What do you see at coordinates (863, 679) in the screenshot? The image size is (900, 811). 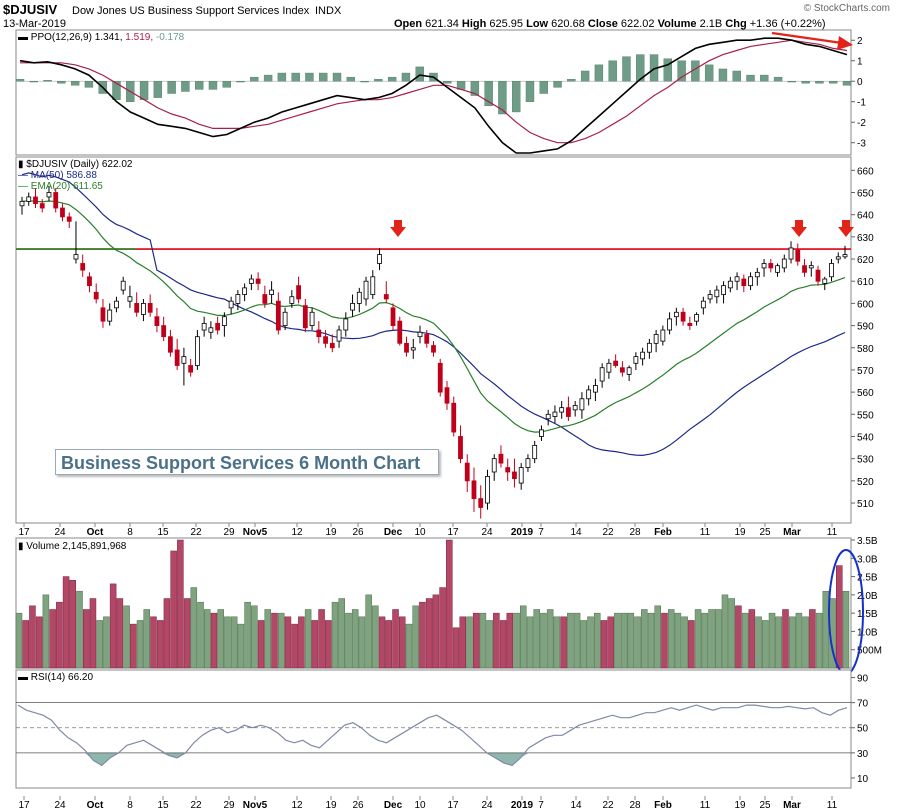 I see `rsi-axis-tick-label: 90` at bounding box center [863, 679].